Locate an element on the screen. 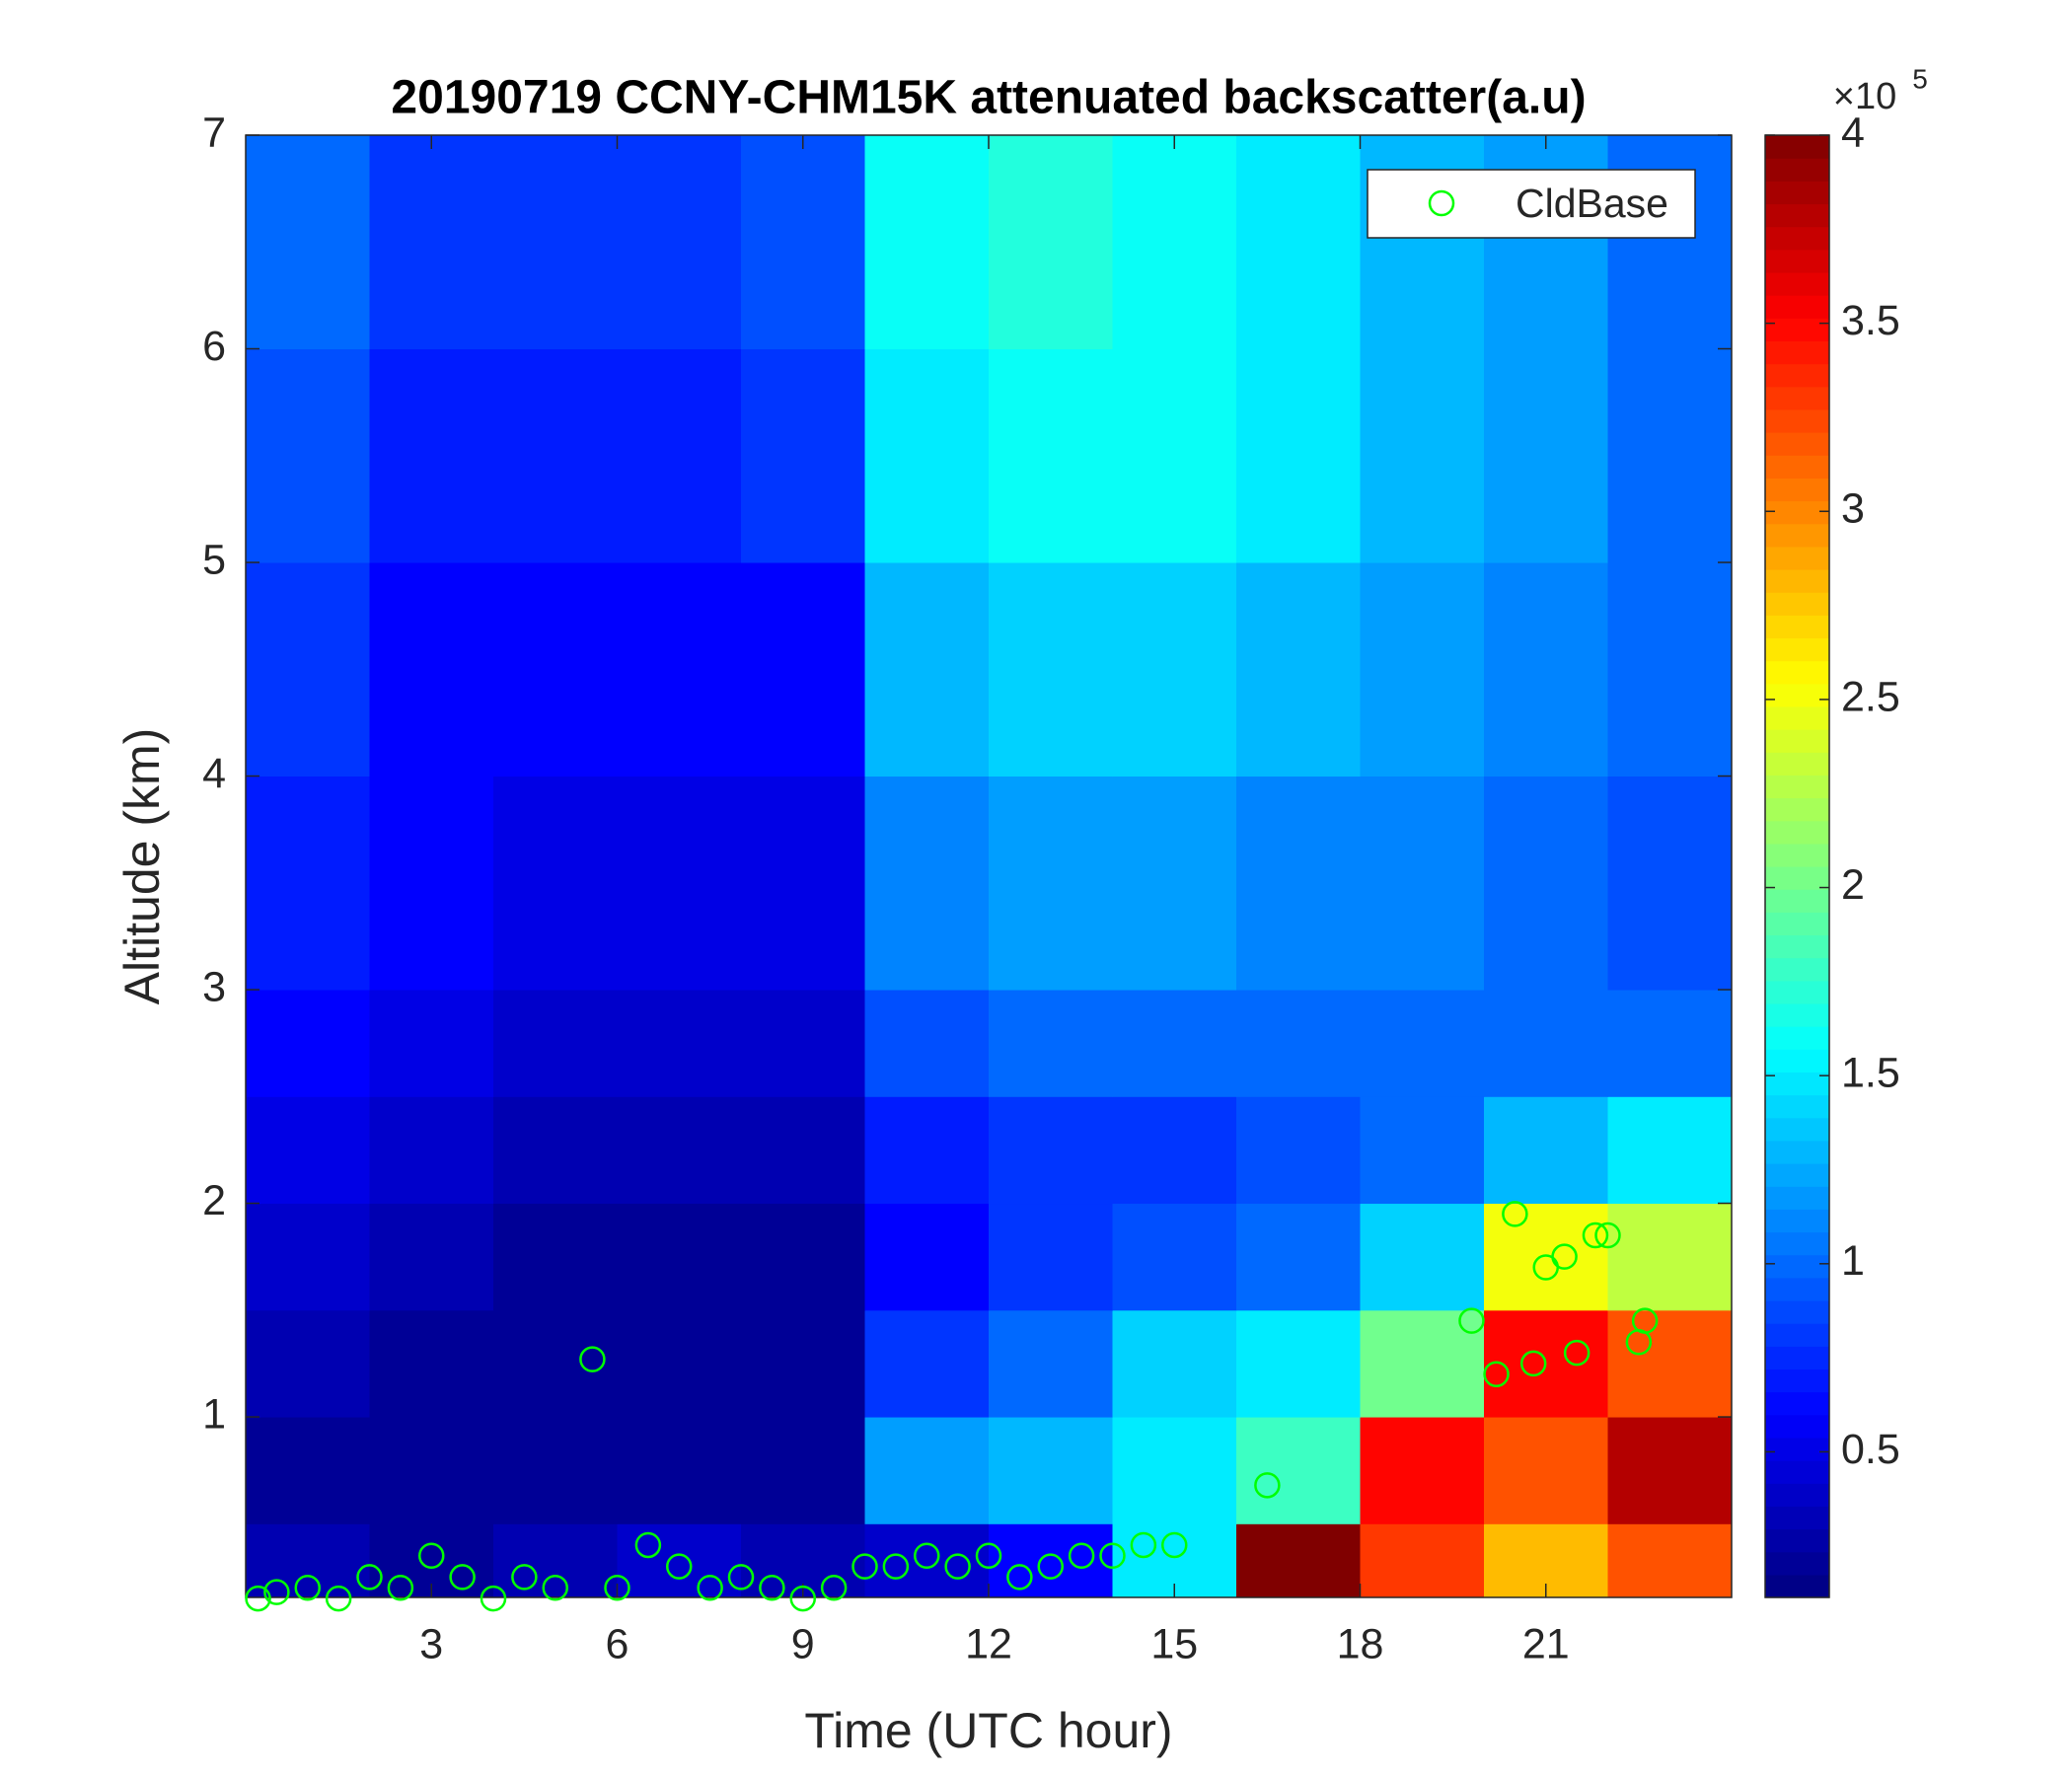 This screenshot has width=2072, height=1776. colorbar-tick-label: 4 is located at coordinates (1853, 132).